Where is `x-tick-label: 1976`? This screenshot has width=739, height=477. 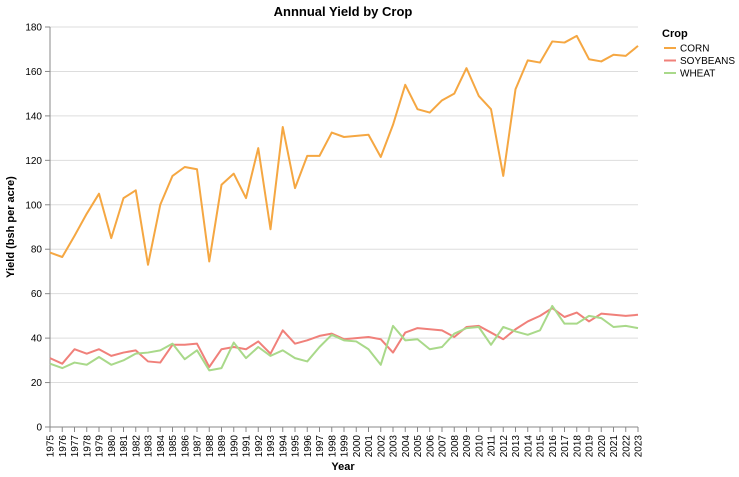 x-tick-label: 1976 is located at coordinates (63, 446).